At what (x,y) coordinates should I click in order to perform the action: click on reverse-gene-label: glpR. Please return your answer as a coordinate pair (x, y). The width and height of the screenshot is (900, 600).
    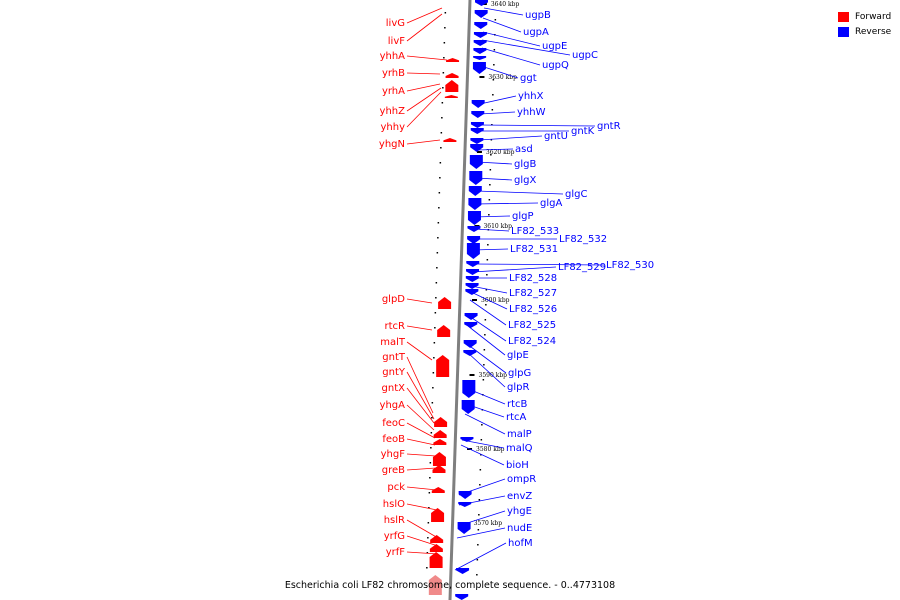
    Looking at the image, I should click on (518, 387).